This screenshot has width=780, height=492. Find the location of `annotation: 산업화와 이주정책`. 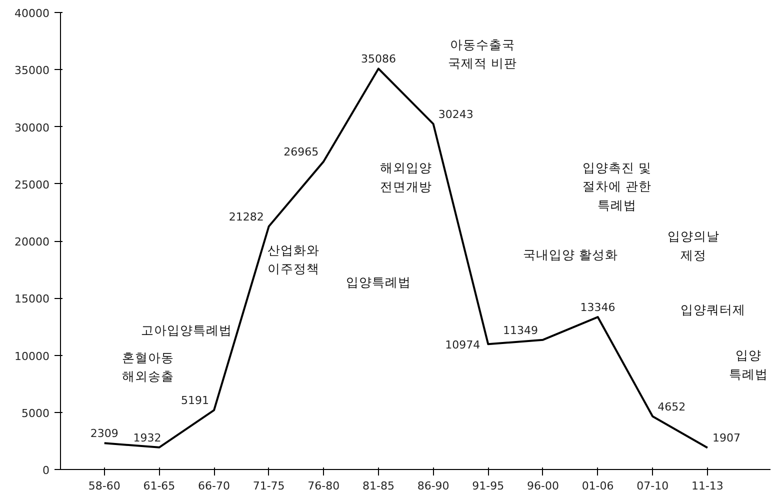

annotation: 산업화와 이주정책 is located at coordinates (294, 259).